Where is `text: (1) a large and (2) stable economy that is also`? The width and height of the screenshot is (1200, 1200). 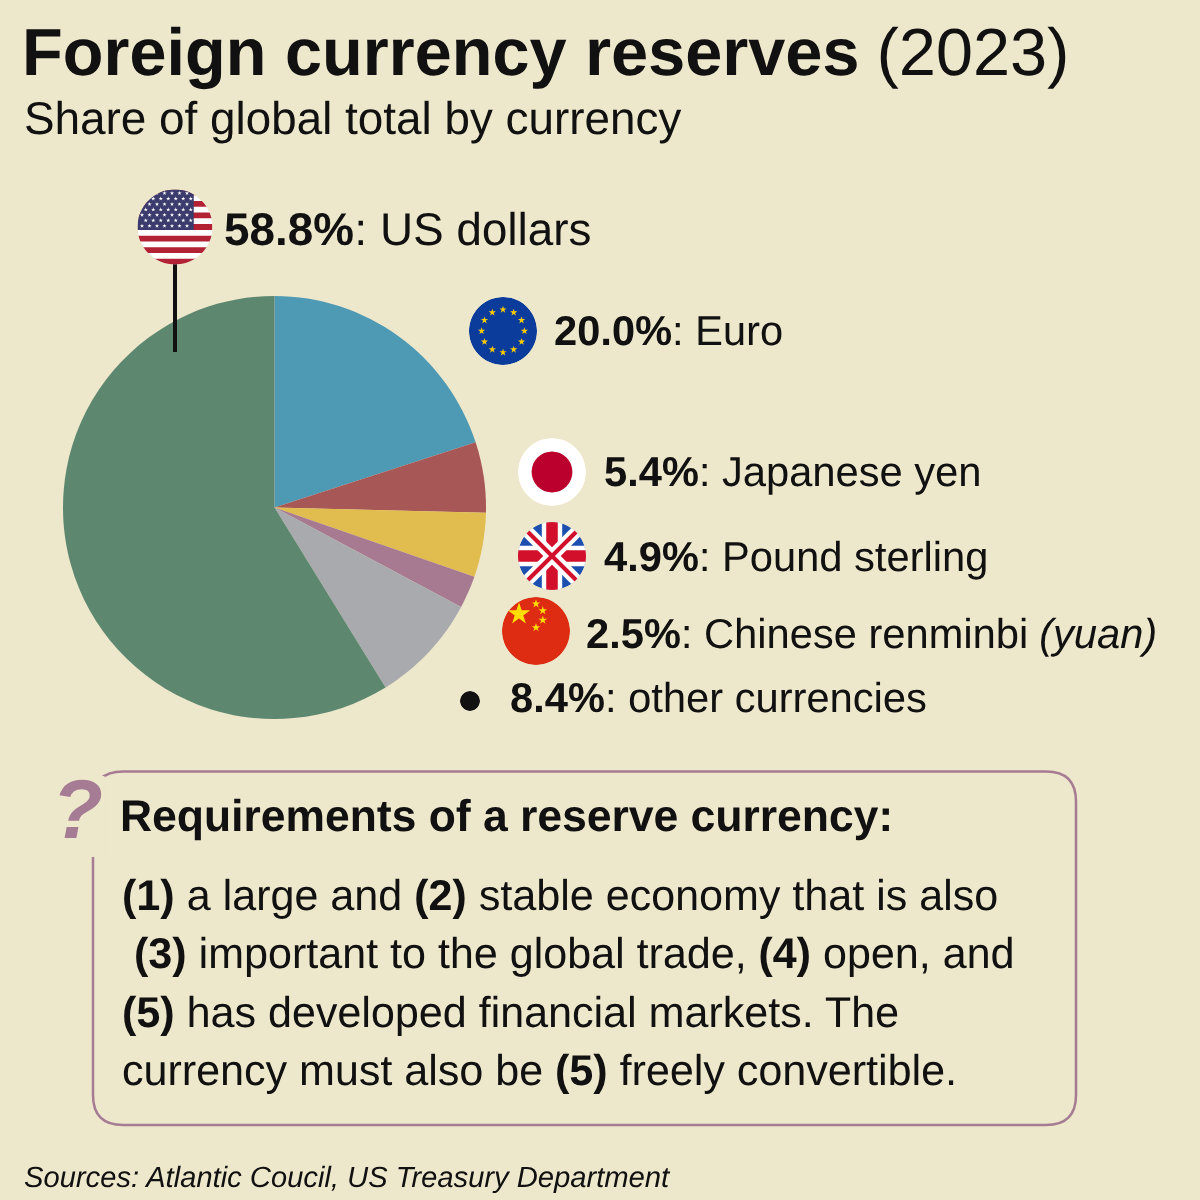
text: (1) a large and (2) stable economy that is also is located at coordinates (560, 898).